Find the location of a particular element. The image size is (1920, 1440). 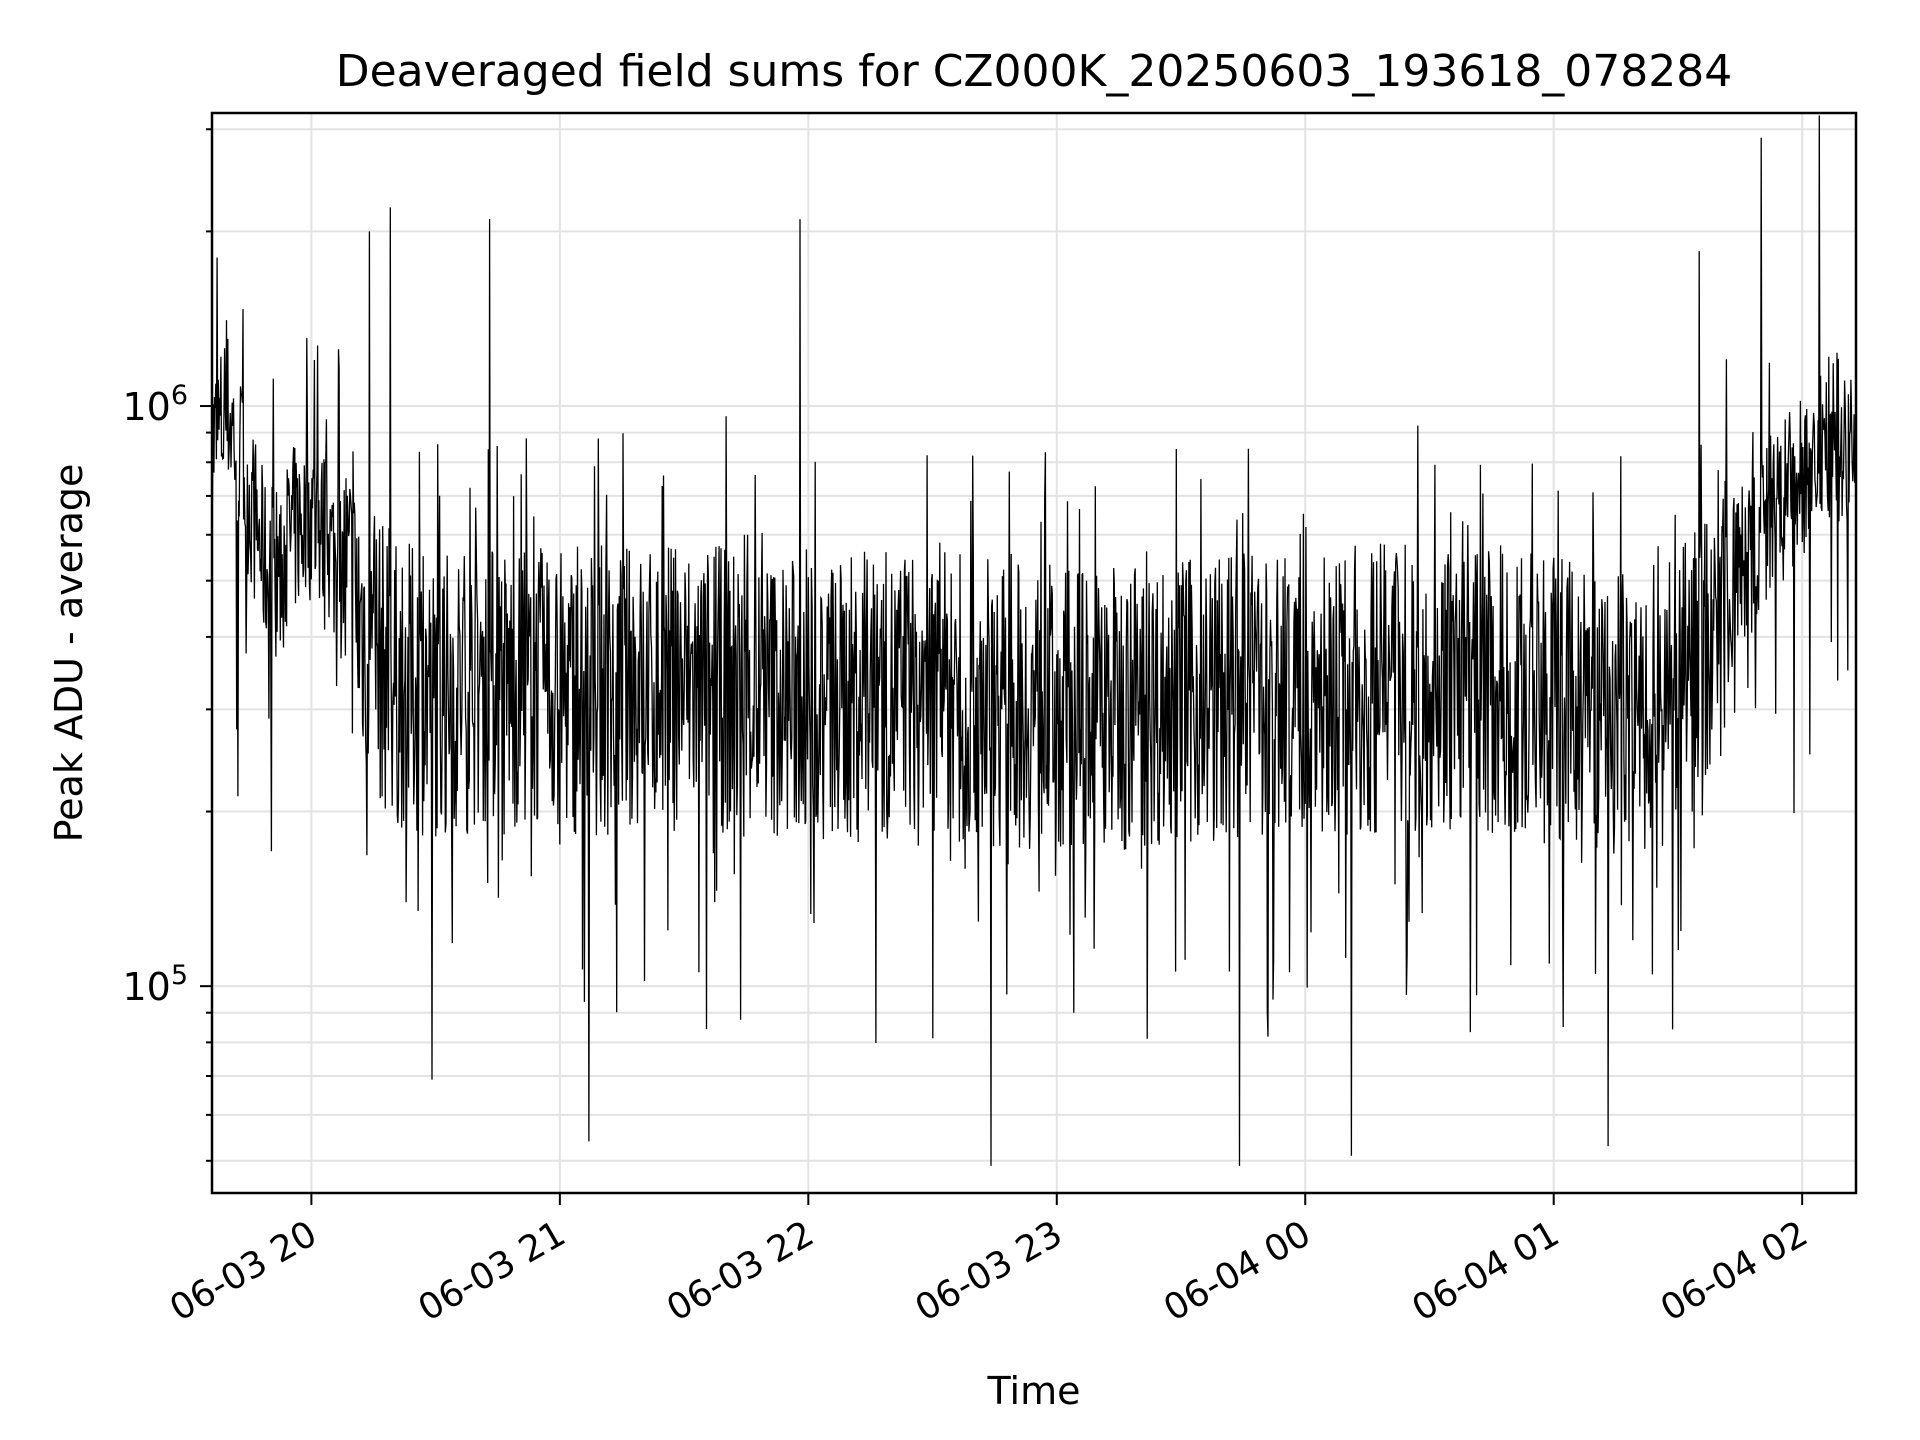

y-axis-label: Peak ADU - average is located at coordinates (69, 653).